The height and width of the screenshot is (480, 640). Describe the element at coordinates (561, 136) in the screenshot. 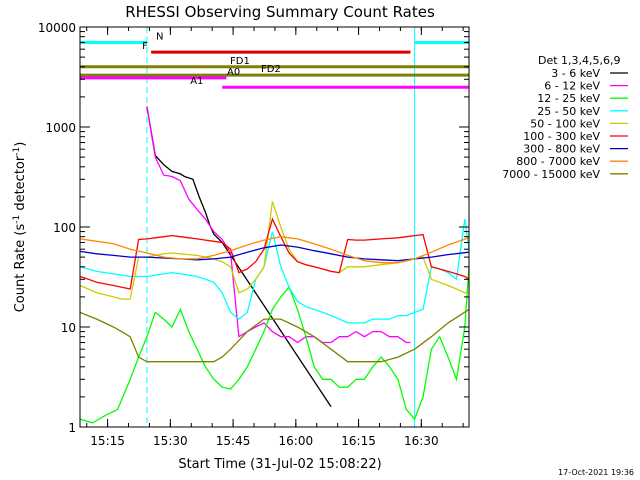

I see `legend-label-5: 100 - 300 keV` at that location.